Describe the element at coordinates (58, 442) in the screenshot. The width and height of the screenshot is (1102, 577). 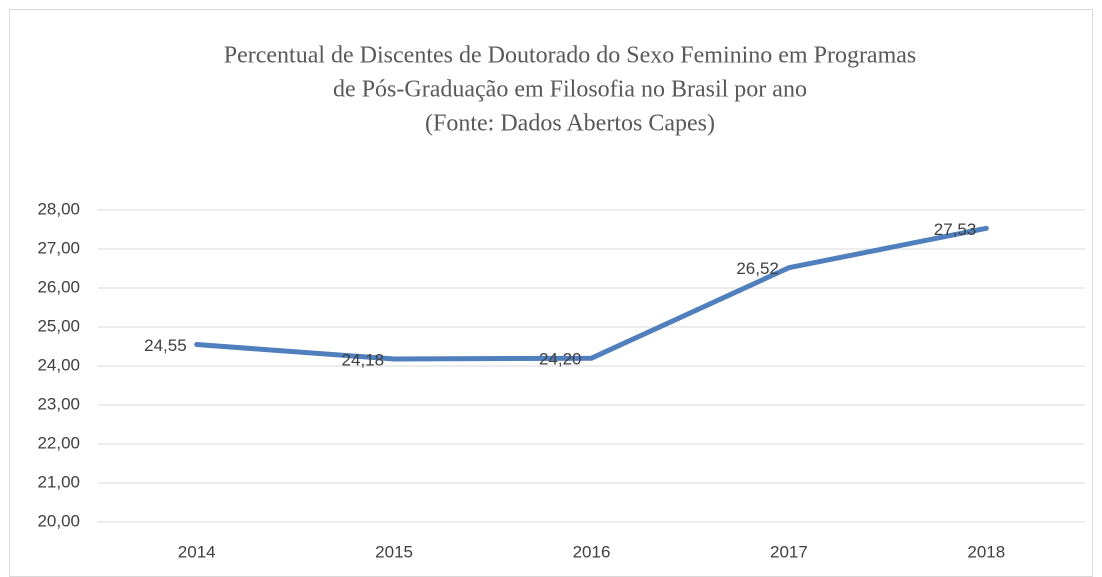
I see `y-tick-label: 22,00` at that location.